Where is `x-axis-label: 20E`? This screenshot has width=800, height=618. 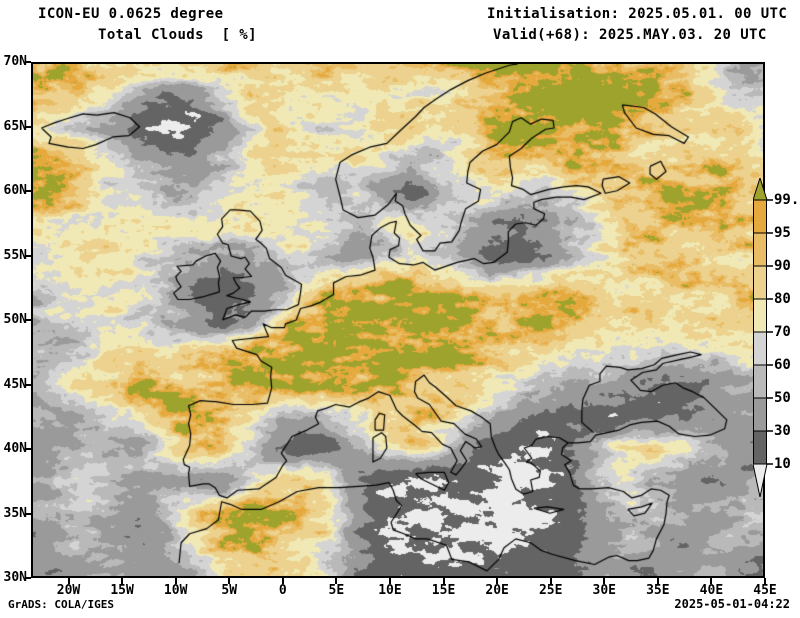
x-axis-label: 20E is located at coordinates (497, 590).